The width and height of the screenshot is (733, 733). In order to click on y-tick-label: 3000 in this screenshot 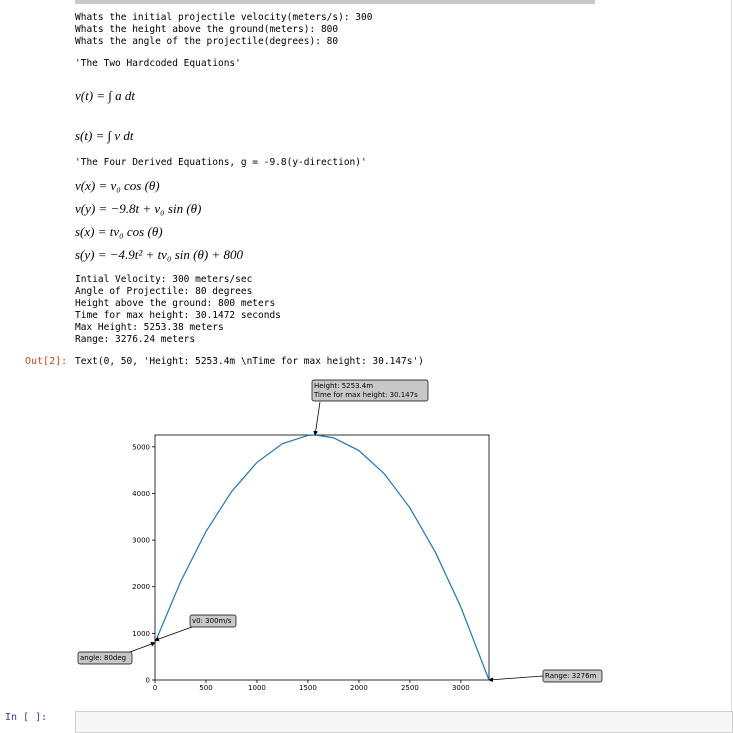, I will do `click(141, 541)`.